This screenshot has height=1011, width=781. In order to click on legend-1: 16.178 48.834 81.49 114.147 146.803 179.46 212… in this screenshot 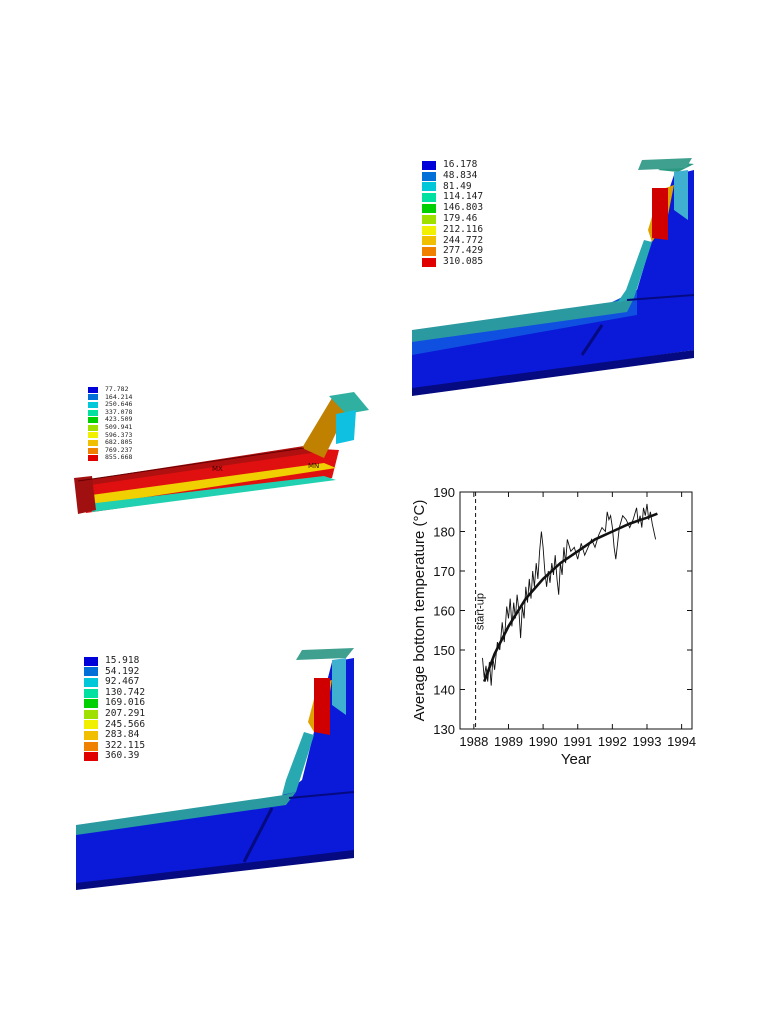, I will do `click(453, 213)`.